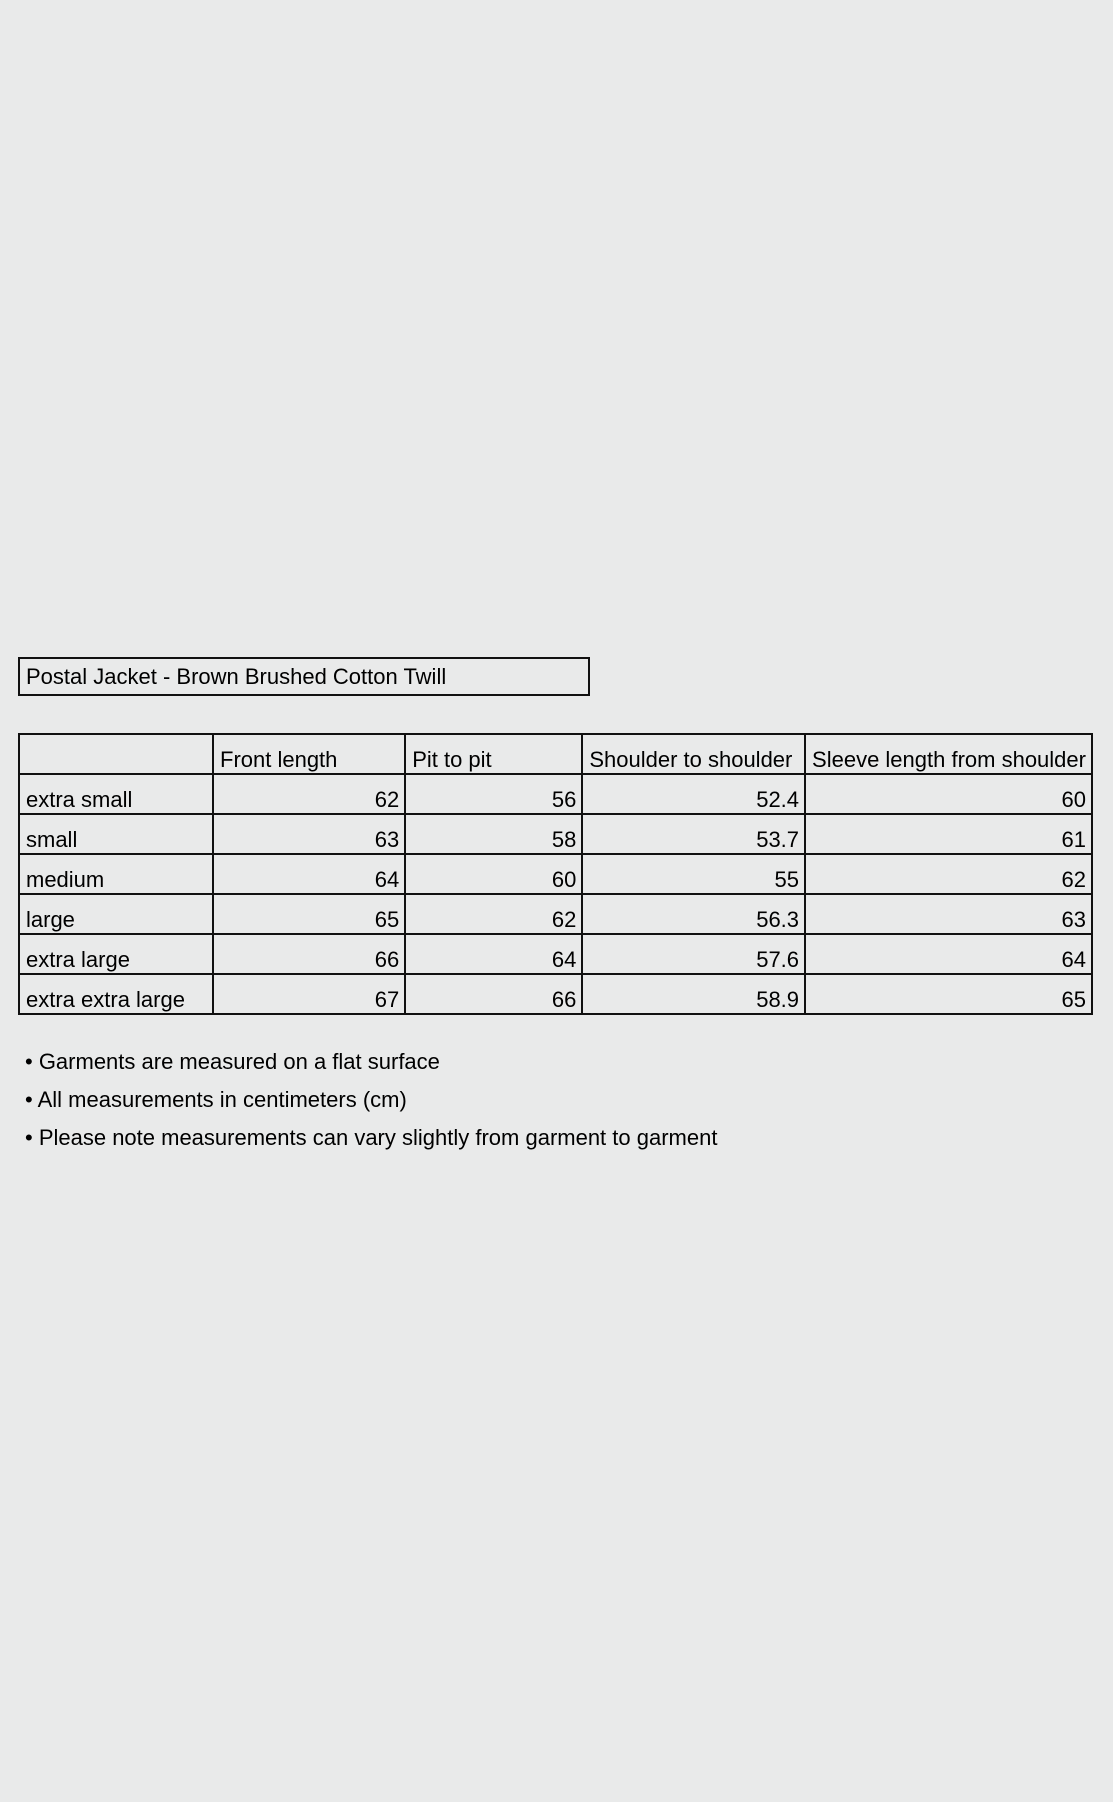 The height and width of the screenshot is (1802, 1113). What do you see at coordinates (948, 834) in the screenshot?
I see `measurement-cell: 61` at bounding box center [948, 834].